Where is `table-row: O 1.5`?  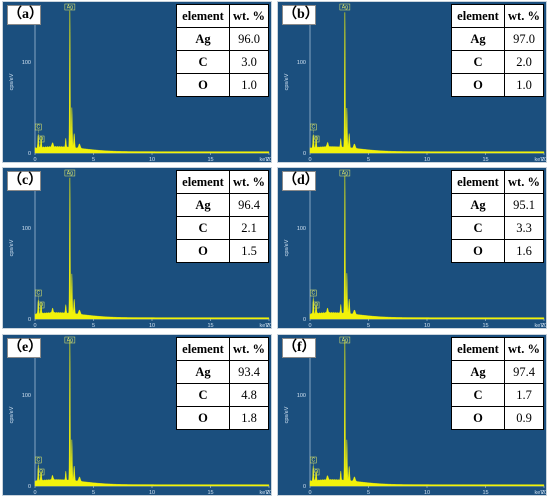 table-row: O 1.5 is located at coordinates (222, 251).